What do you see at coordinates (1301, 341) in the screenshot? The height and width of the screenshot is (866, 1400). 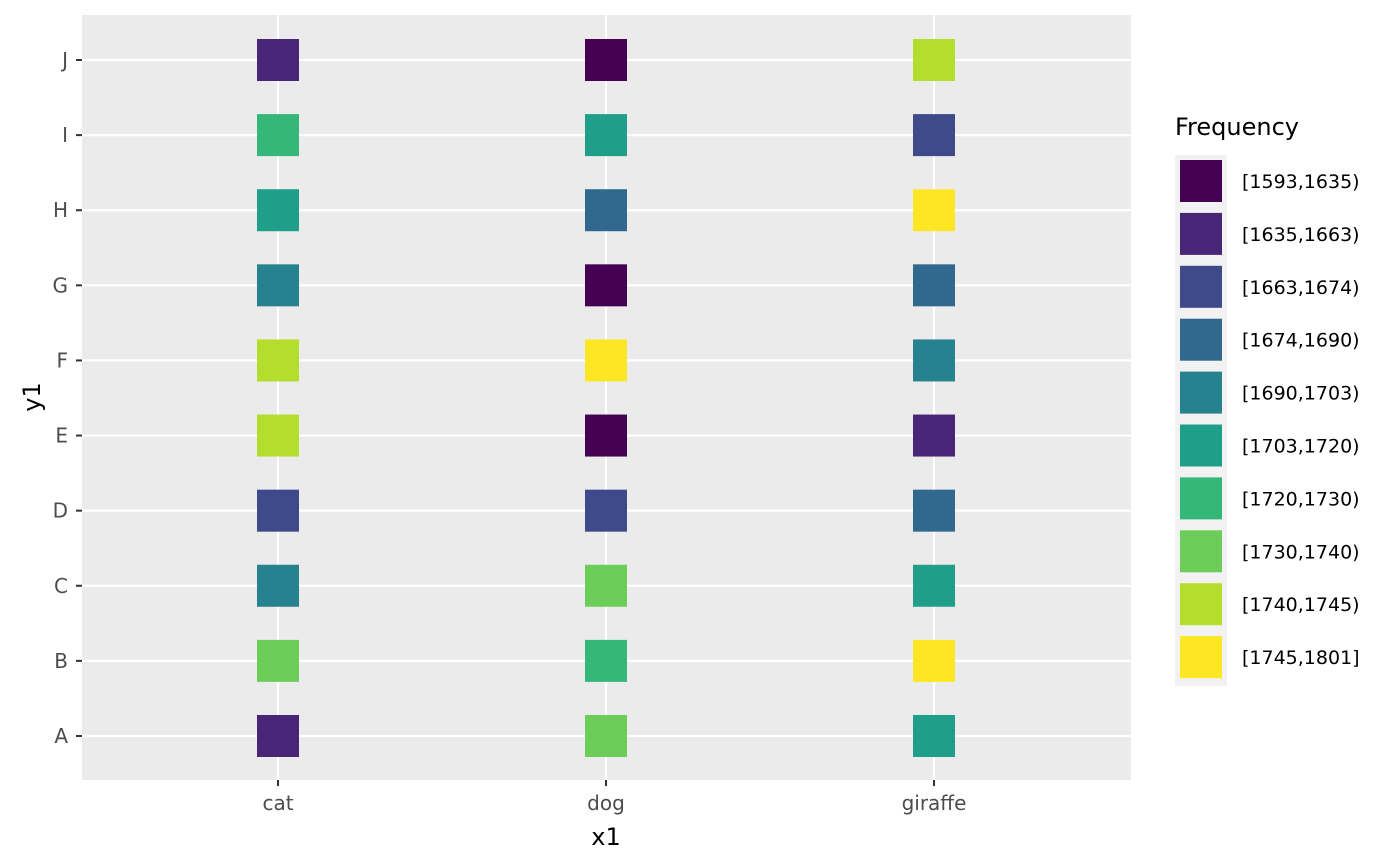 I see `legend-label-3: [1674,1690)` at bounding box center [1301, 341].